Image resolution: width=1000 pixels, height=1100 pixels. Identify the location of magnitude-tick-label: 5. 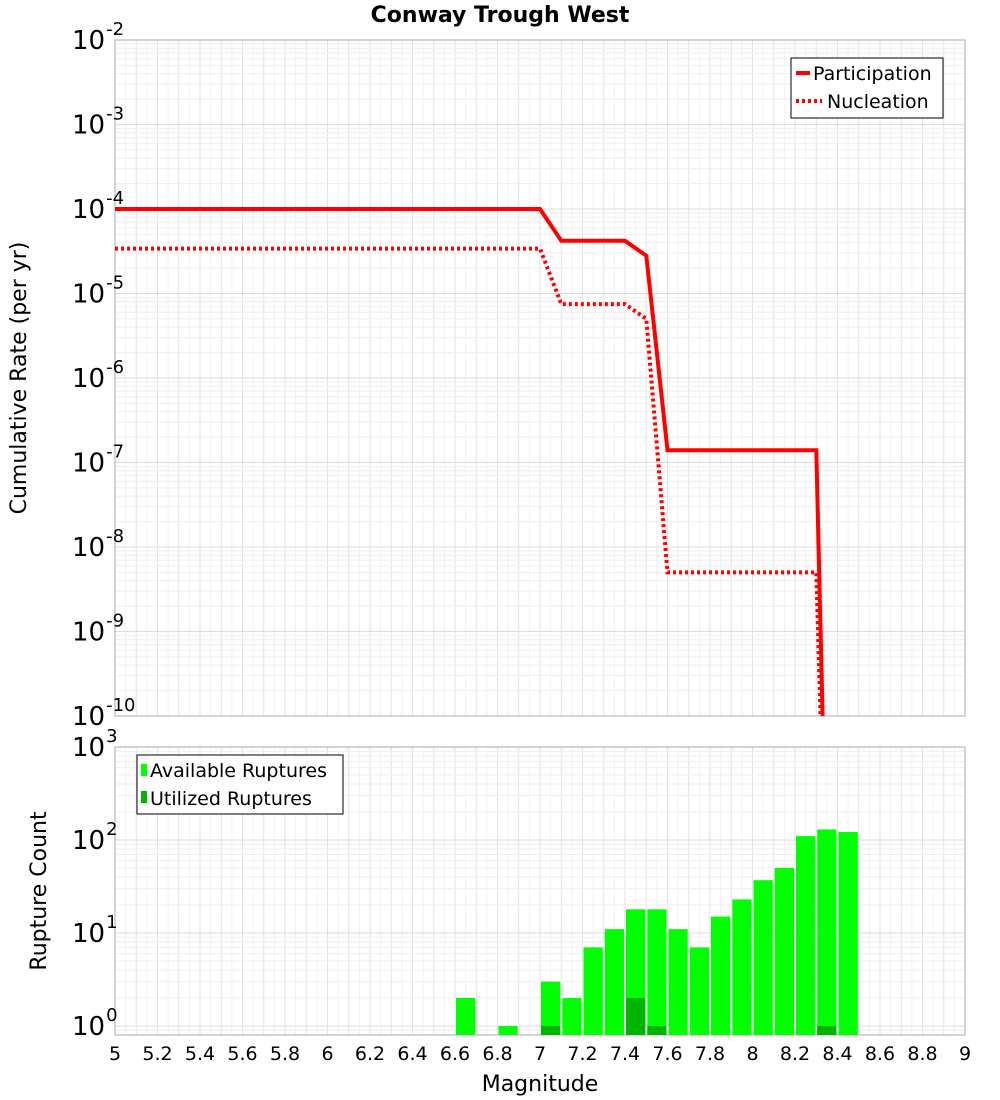
(115, 1054).